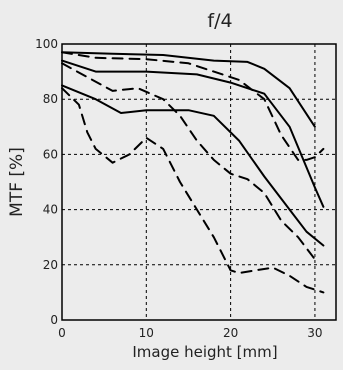  I want to click on x-tick-label: 10, so click(146, 333).